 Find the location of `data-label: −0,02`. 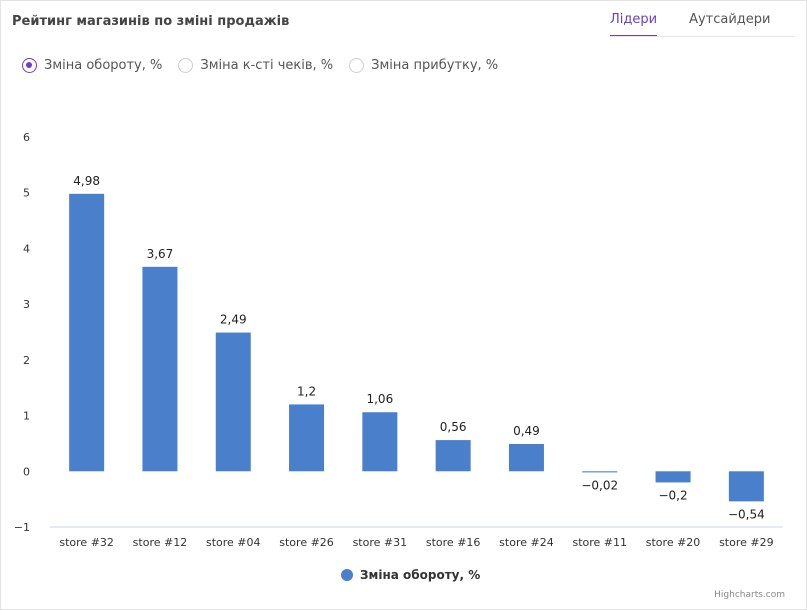

data-label: −0,02 is located at coordinates (599, 485).